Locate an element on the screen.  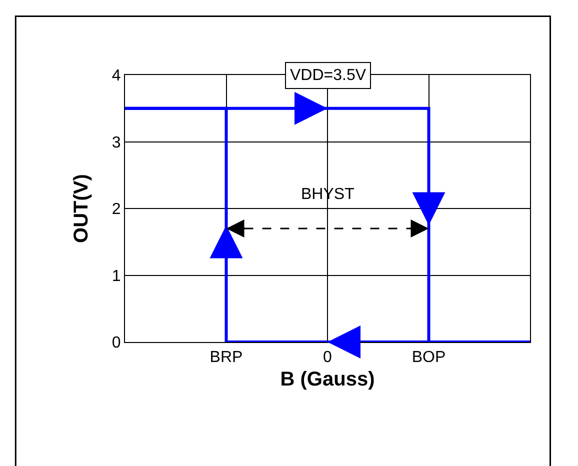
y-tick-label: 3 is located at coordinates (116, 143).